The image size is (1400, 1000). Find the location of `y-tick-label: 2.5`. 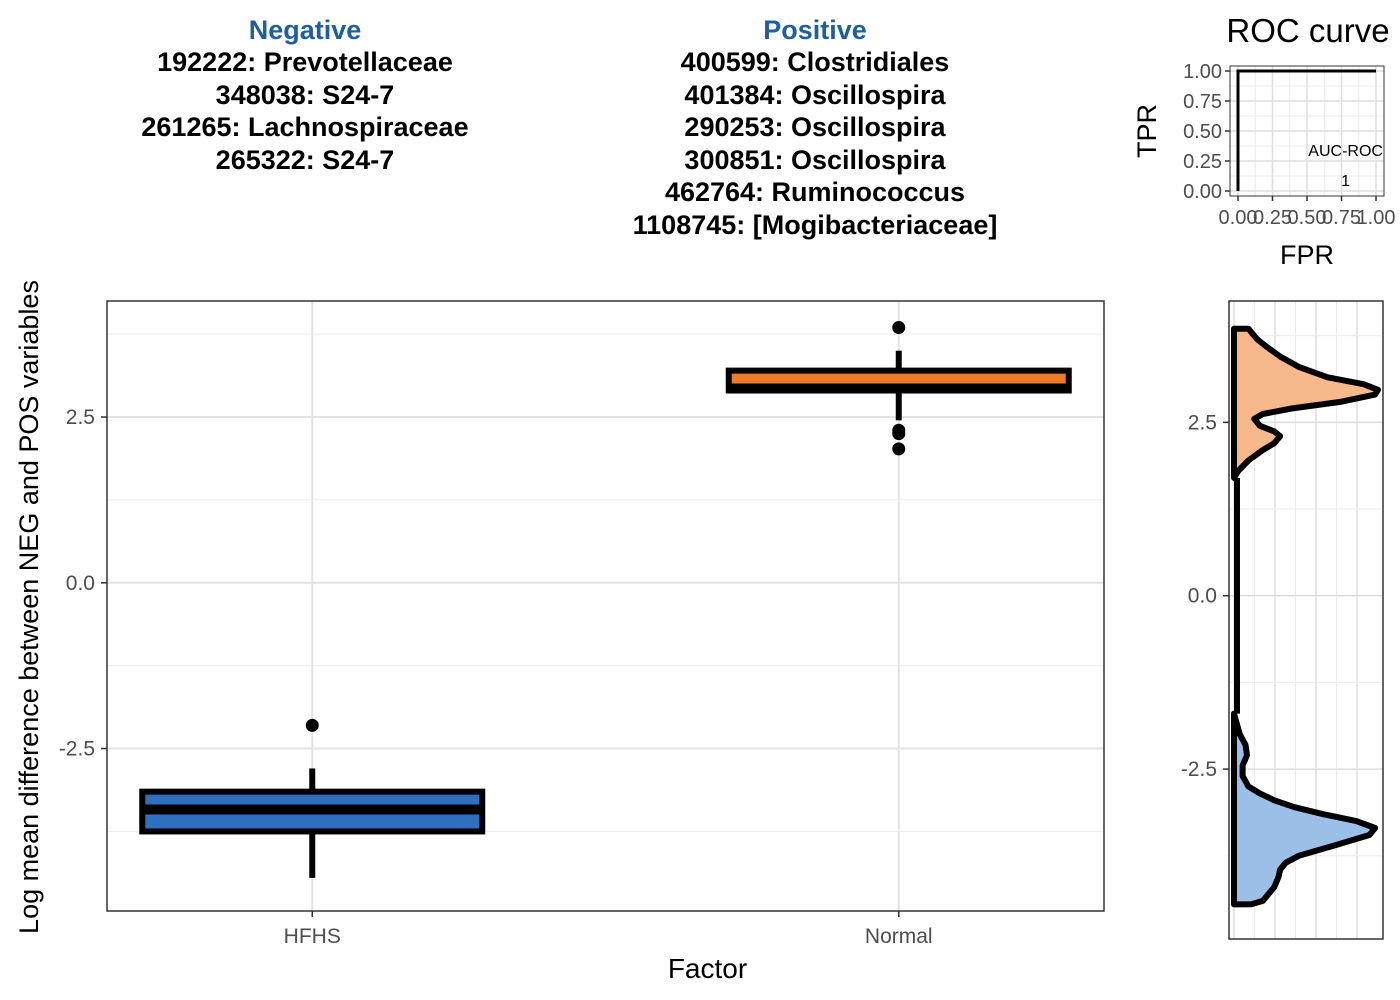

y-tick-label: 2.5 is located at coordinates (80, 417).